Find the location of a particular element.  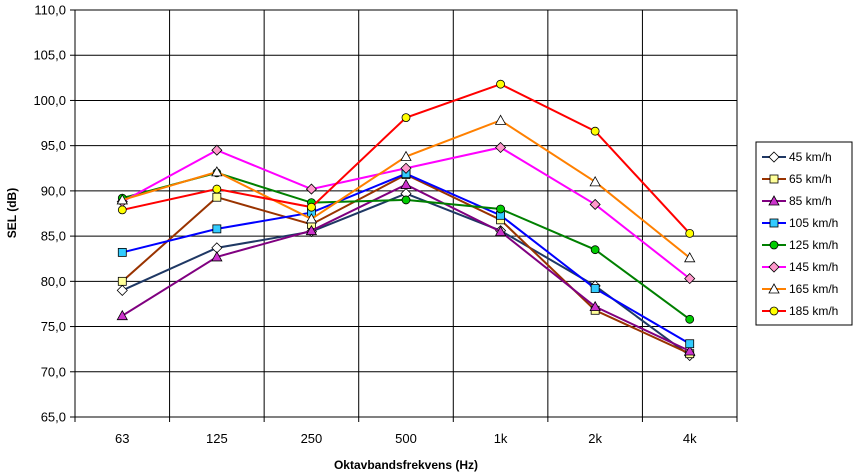

legend-item: 85 km/h is located at coordinates (797, 201).